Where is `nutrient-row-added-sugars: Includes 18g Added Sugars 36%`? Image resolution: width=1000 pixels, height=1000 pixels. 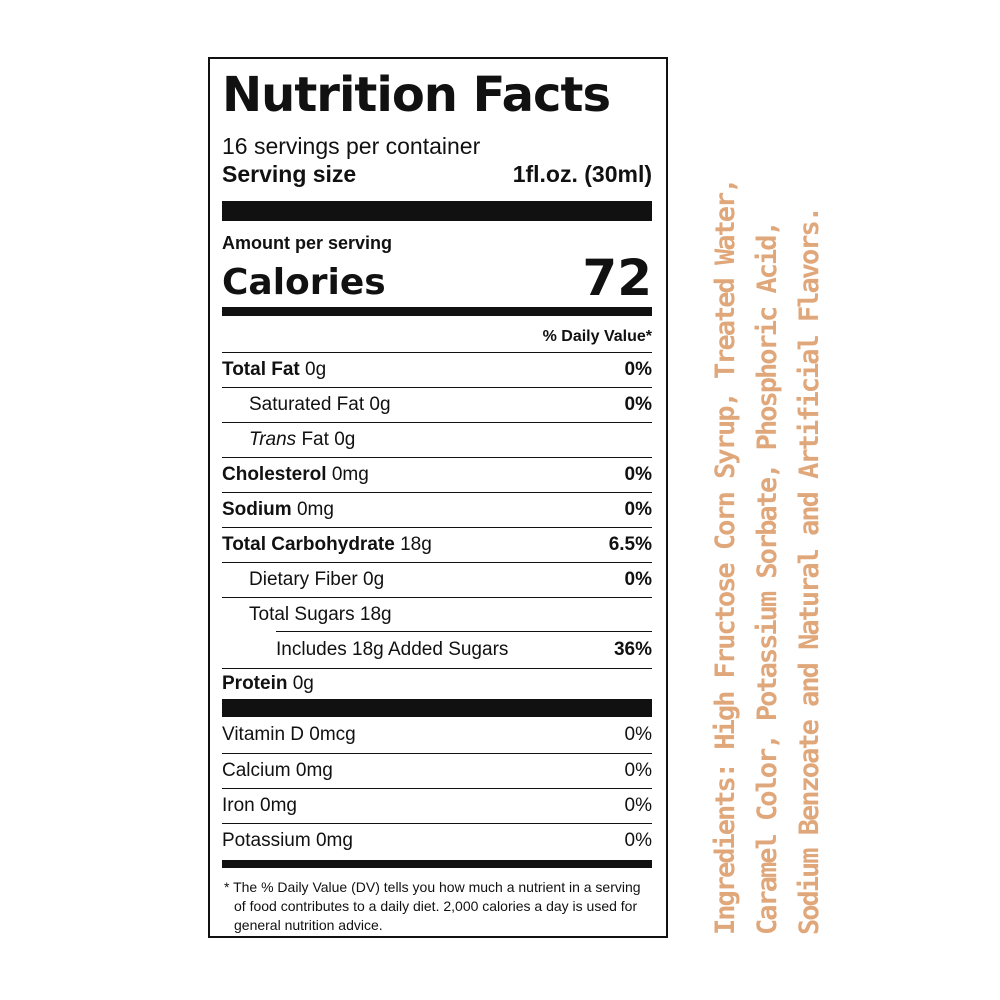
nutrient-row-added-sugars: Includes 18g Added Sugars 36% is located at coordinates (437, 650).